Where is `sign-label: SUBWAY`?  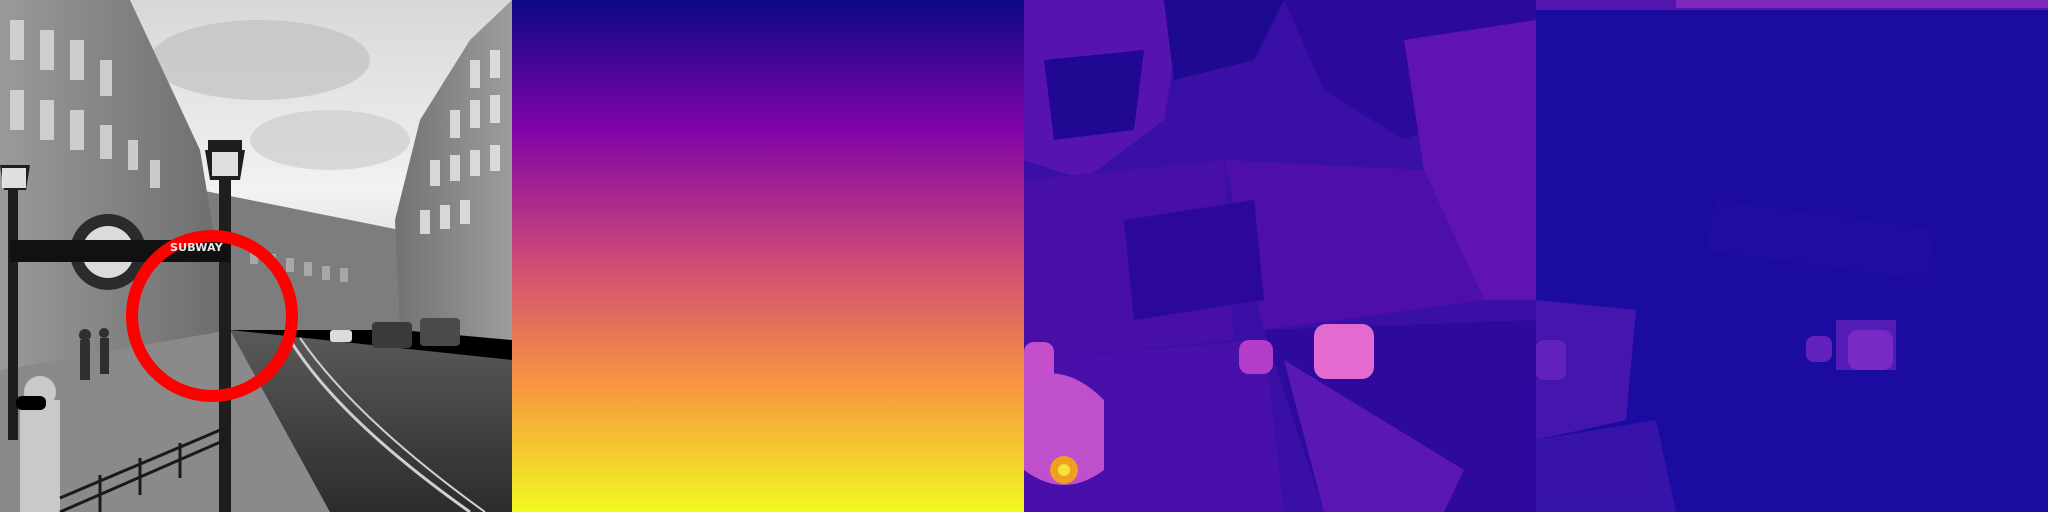
sign-label: SUBWAY is located at coordinates (196, 247).